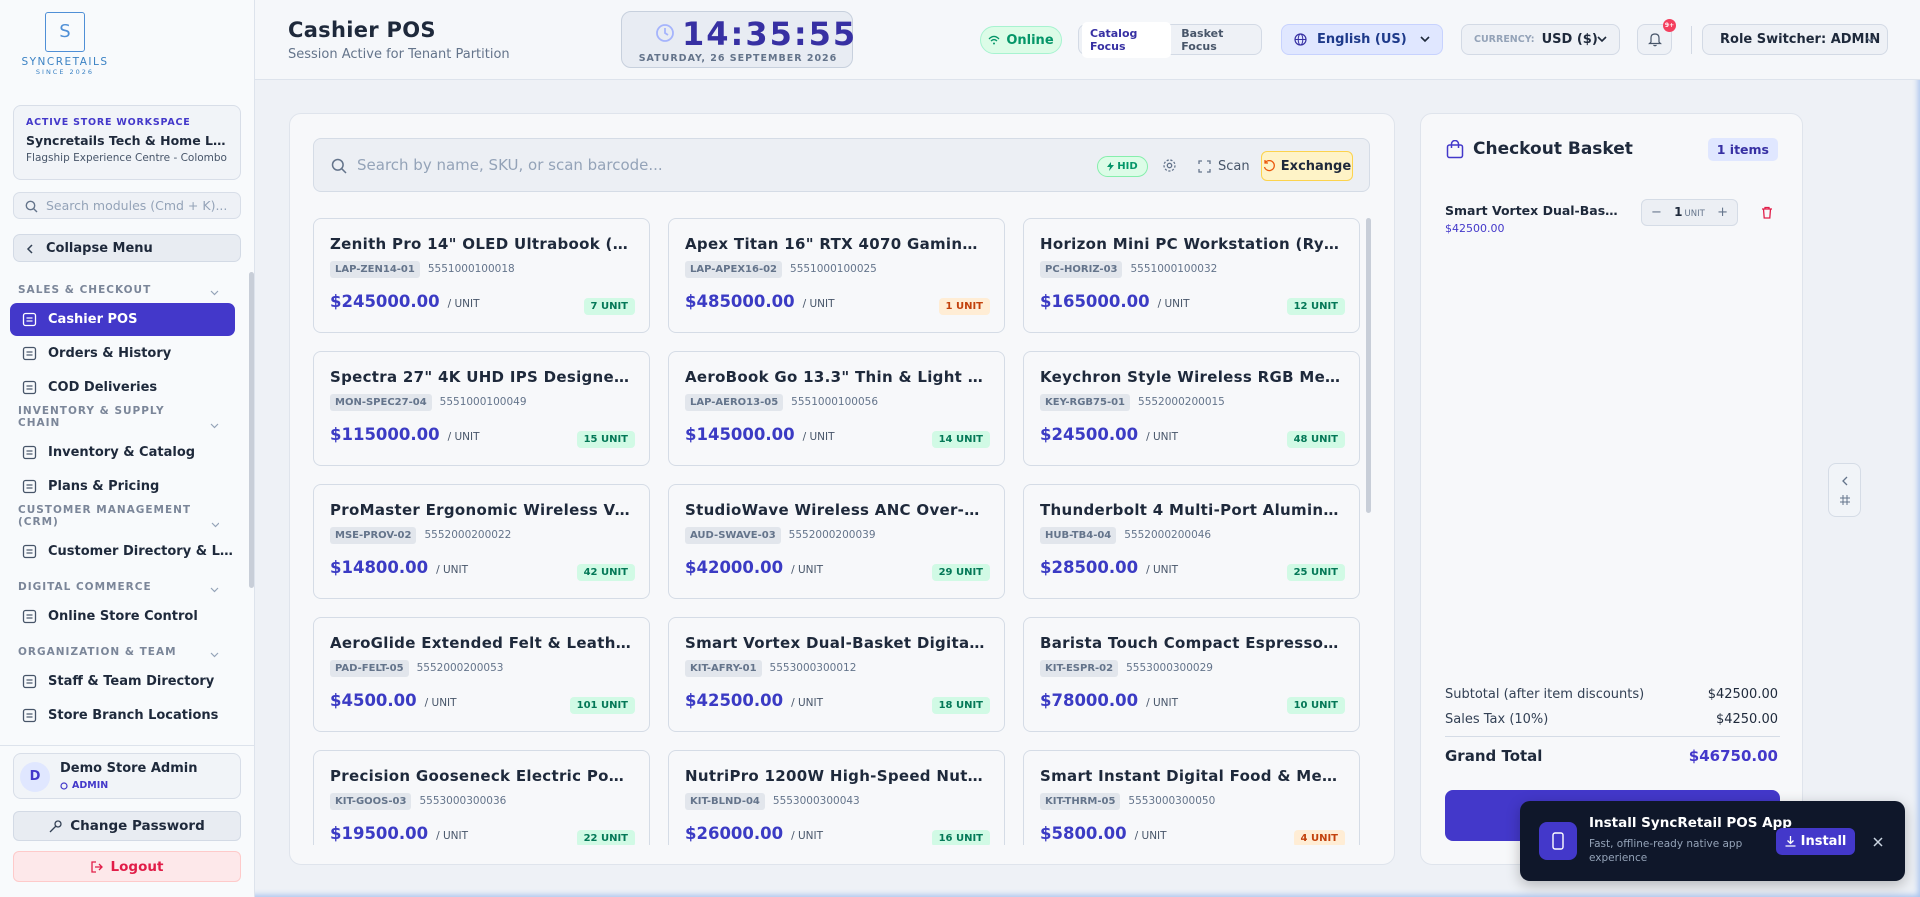 The height and width of the screenshot is (897, 1920). What do you see at coordinates (339, 166) in the screenshot?
I see `search-icon` at bounding box center [339, 166].